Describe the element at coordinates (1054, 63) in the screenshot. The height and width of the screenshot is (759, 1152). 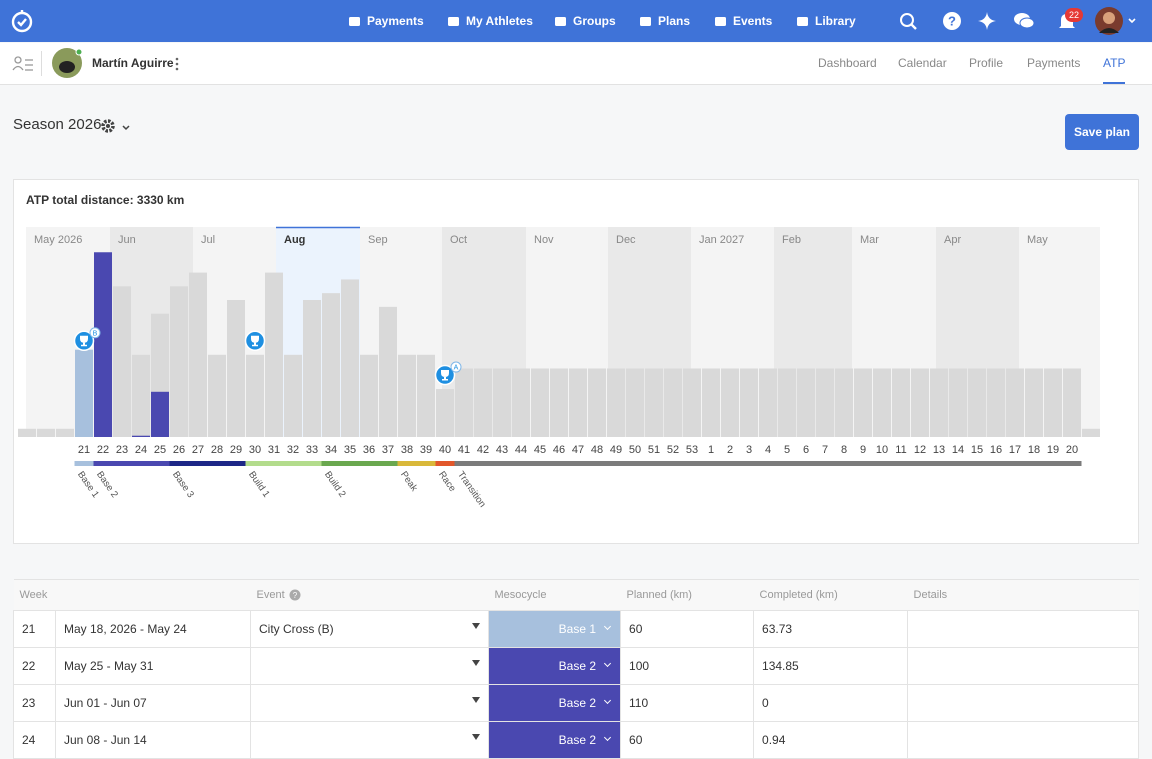
I see `tab: Payments` at that location.